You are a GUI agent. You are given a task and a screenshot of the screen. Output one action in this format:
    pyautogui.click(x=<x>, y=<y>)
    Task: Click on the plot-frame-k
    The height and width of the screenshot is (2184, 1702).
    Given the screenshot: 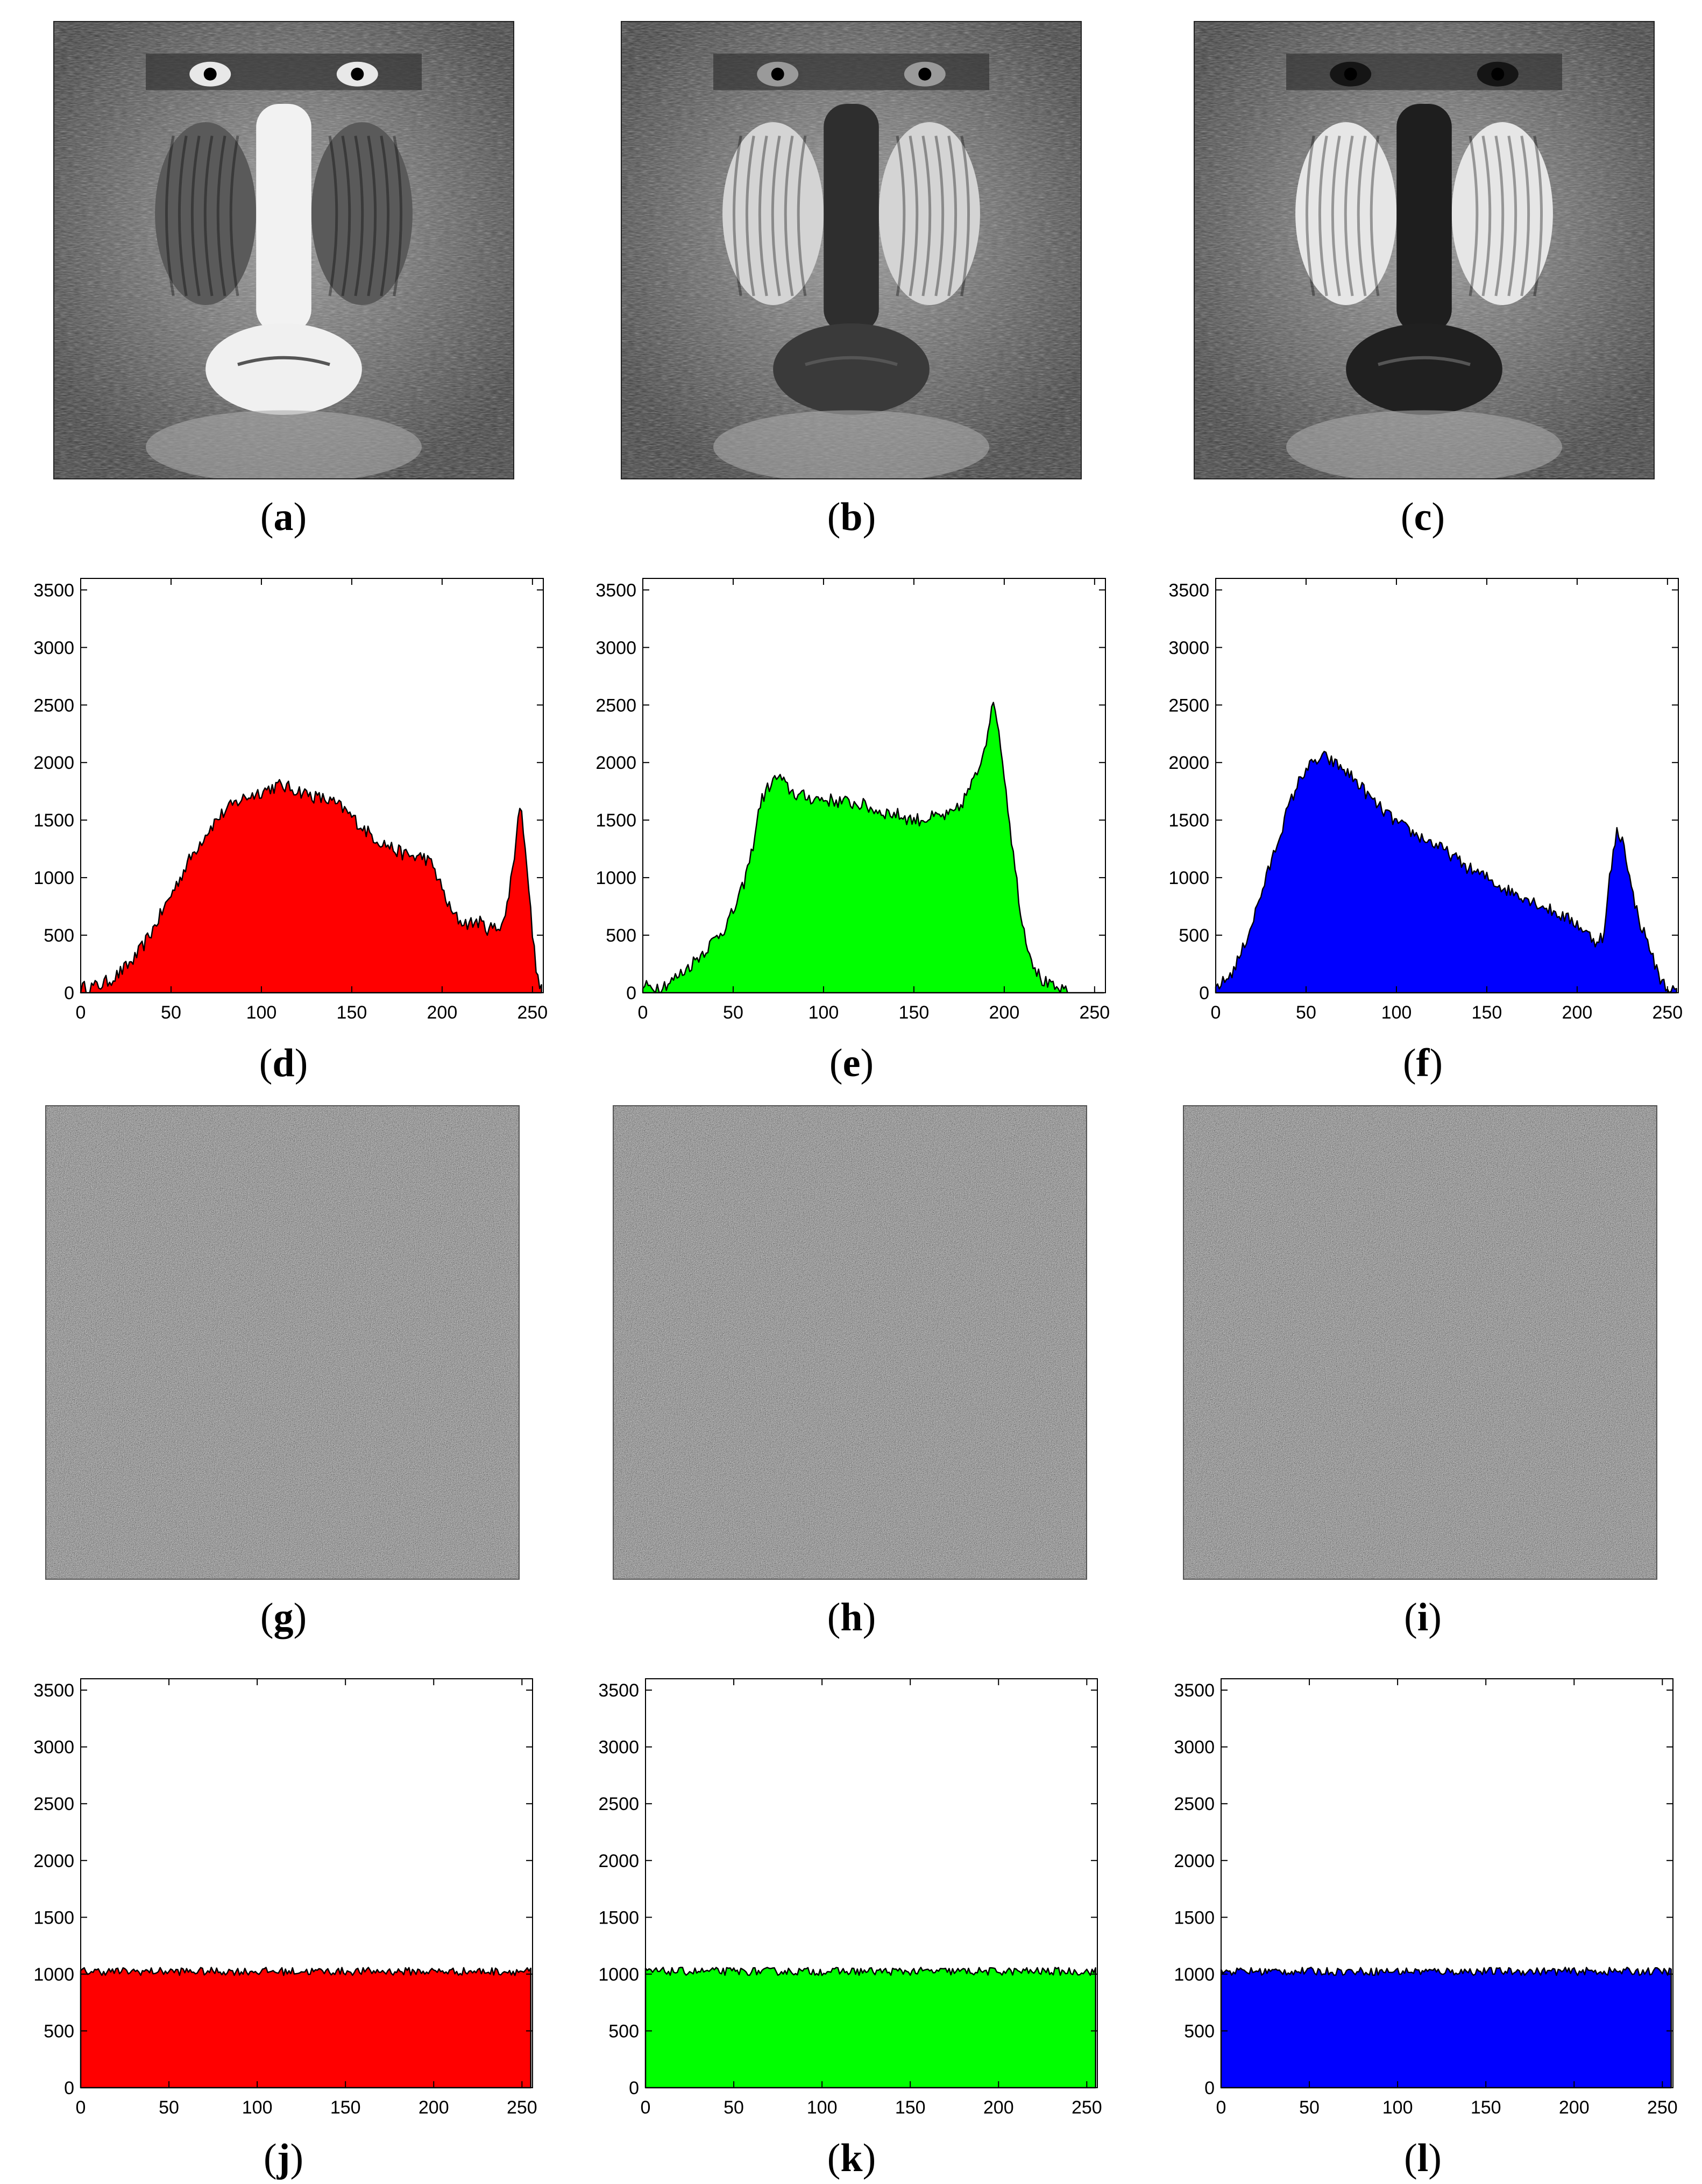 What is the action you would take?
    pyautogui.click(x=871, y=1883)
    